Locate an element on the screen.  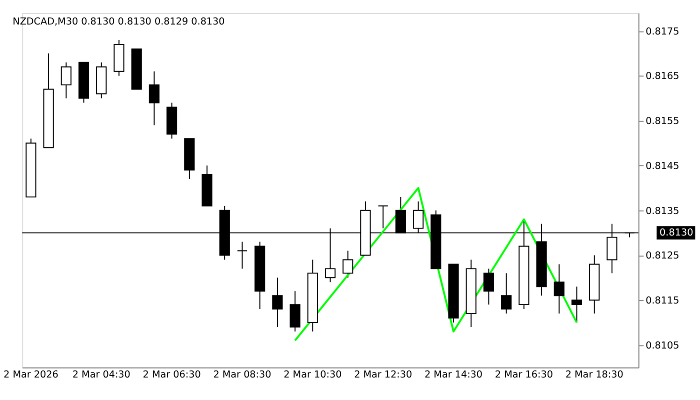
x-tick-label: 2 Mar 08:30 is located at coordinates (242, 374).